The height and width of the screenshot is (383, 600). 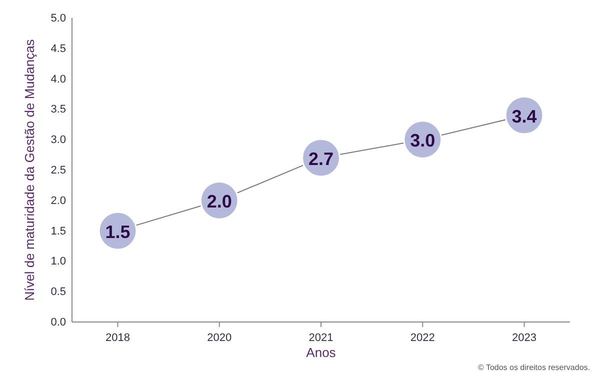 What do you see at coordinates (219, 201) in the screenshot?
I see `data-label: 2.0` at bounding box center [219, 201].